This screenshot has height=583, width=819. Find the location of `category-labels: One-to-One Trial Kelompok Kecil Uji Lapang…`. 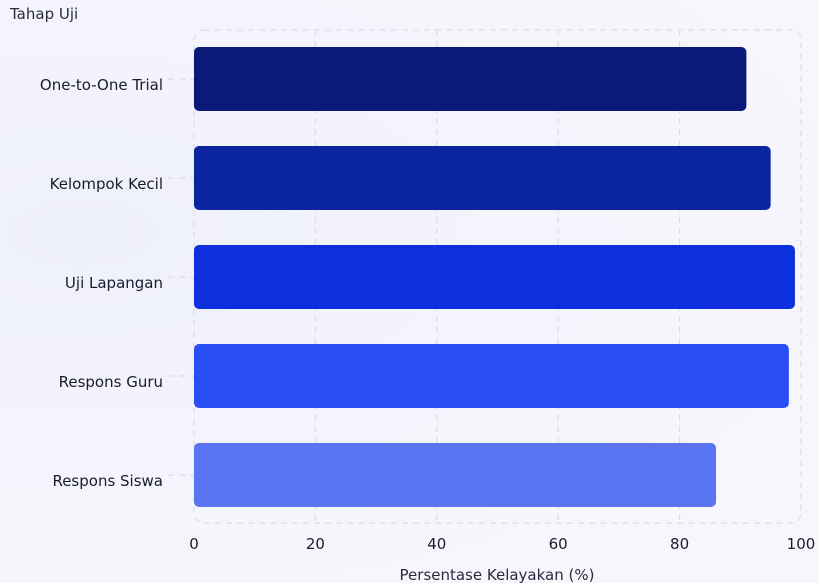

category-labels: One-to-One Trial Kelompok Kecil Uji Lapang… is located at coordinates (101, 283).